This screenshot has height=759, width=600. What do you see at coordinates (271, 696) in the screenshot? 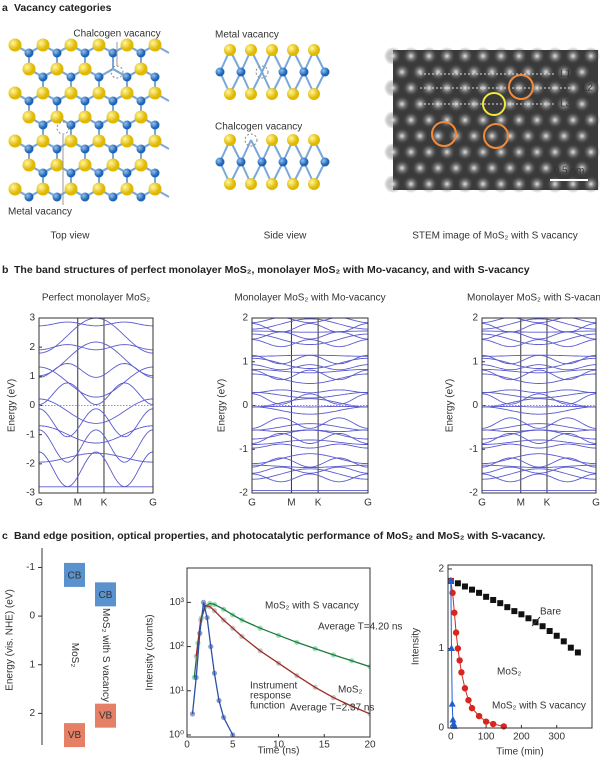
I see `series-label: response` at bounding box center [271, 696].